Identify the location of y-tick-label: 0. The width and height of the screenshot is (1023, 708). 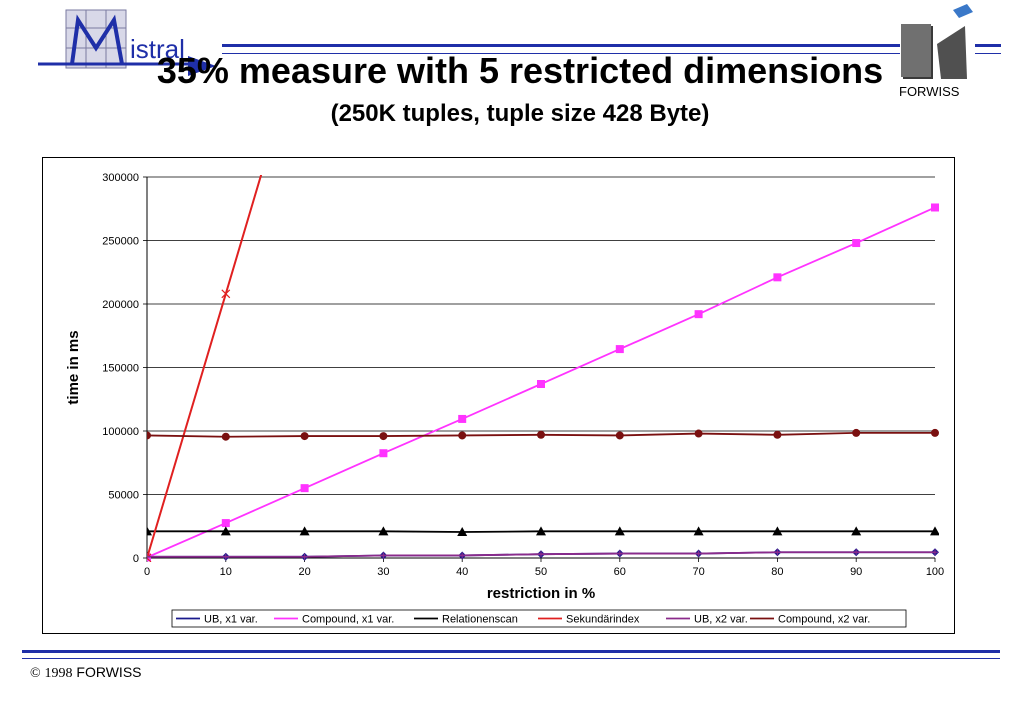
(136, 559).